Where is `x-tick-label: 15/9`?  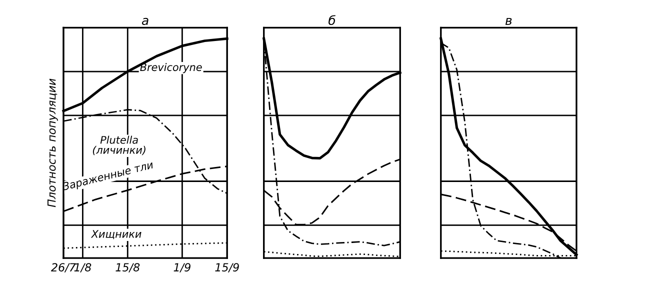 x-tick-label: 15/9 is located at coordinates (227, 267).